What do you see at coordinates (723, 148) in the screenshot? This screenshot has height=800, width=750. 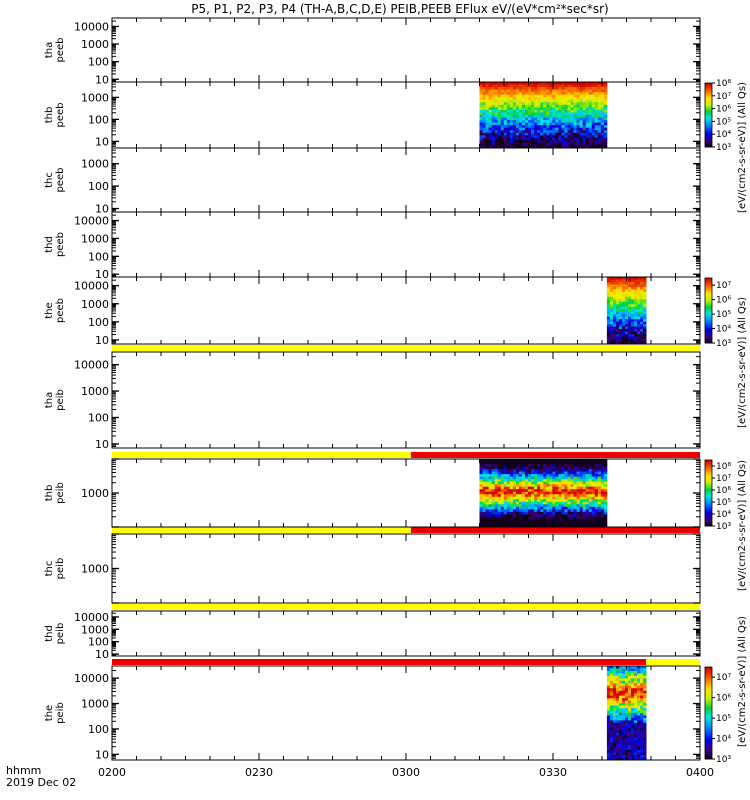 I see `colorbar-tick-label: 10³` at bounding box center [723, 148].